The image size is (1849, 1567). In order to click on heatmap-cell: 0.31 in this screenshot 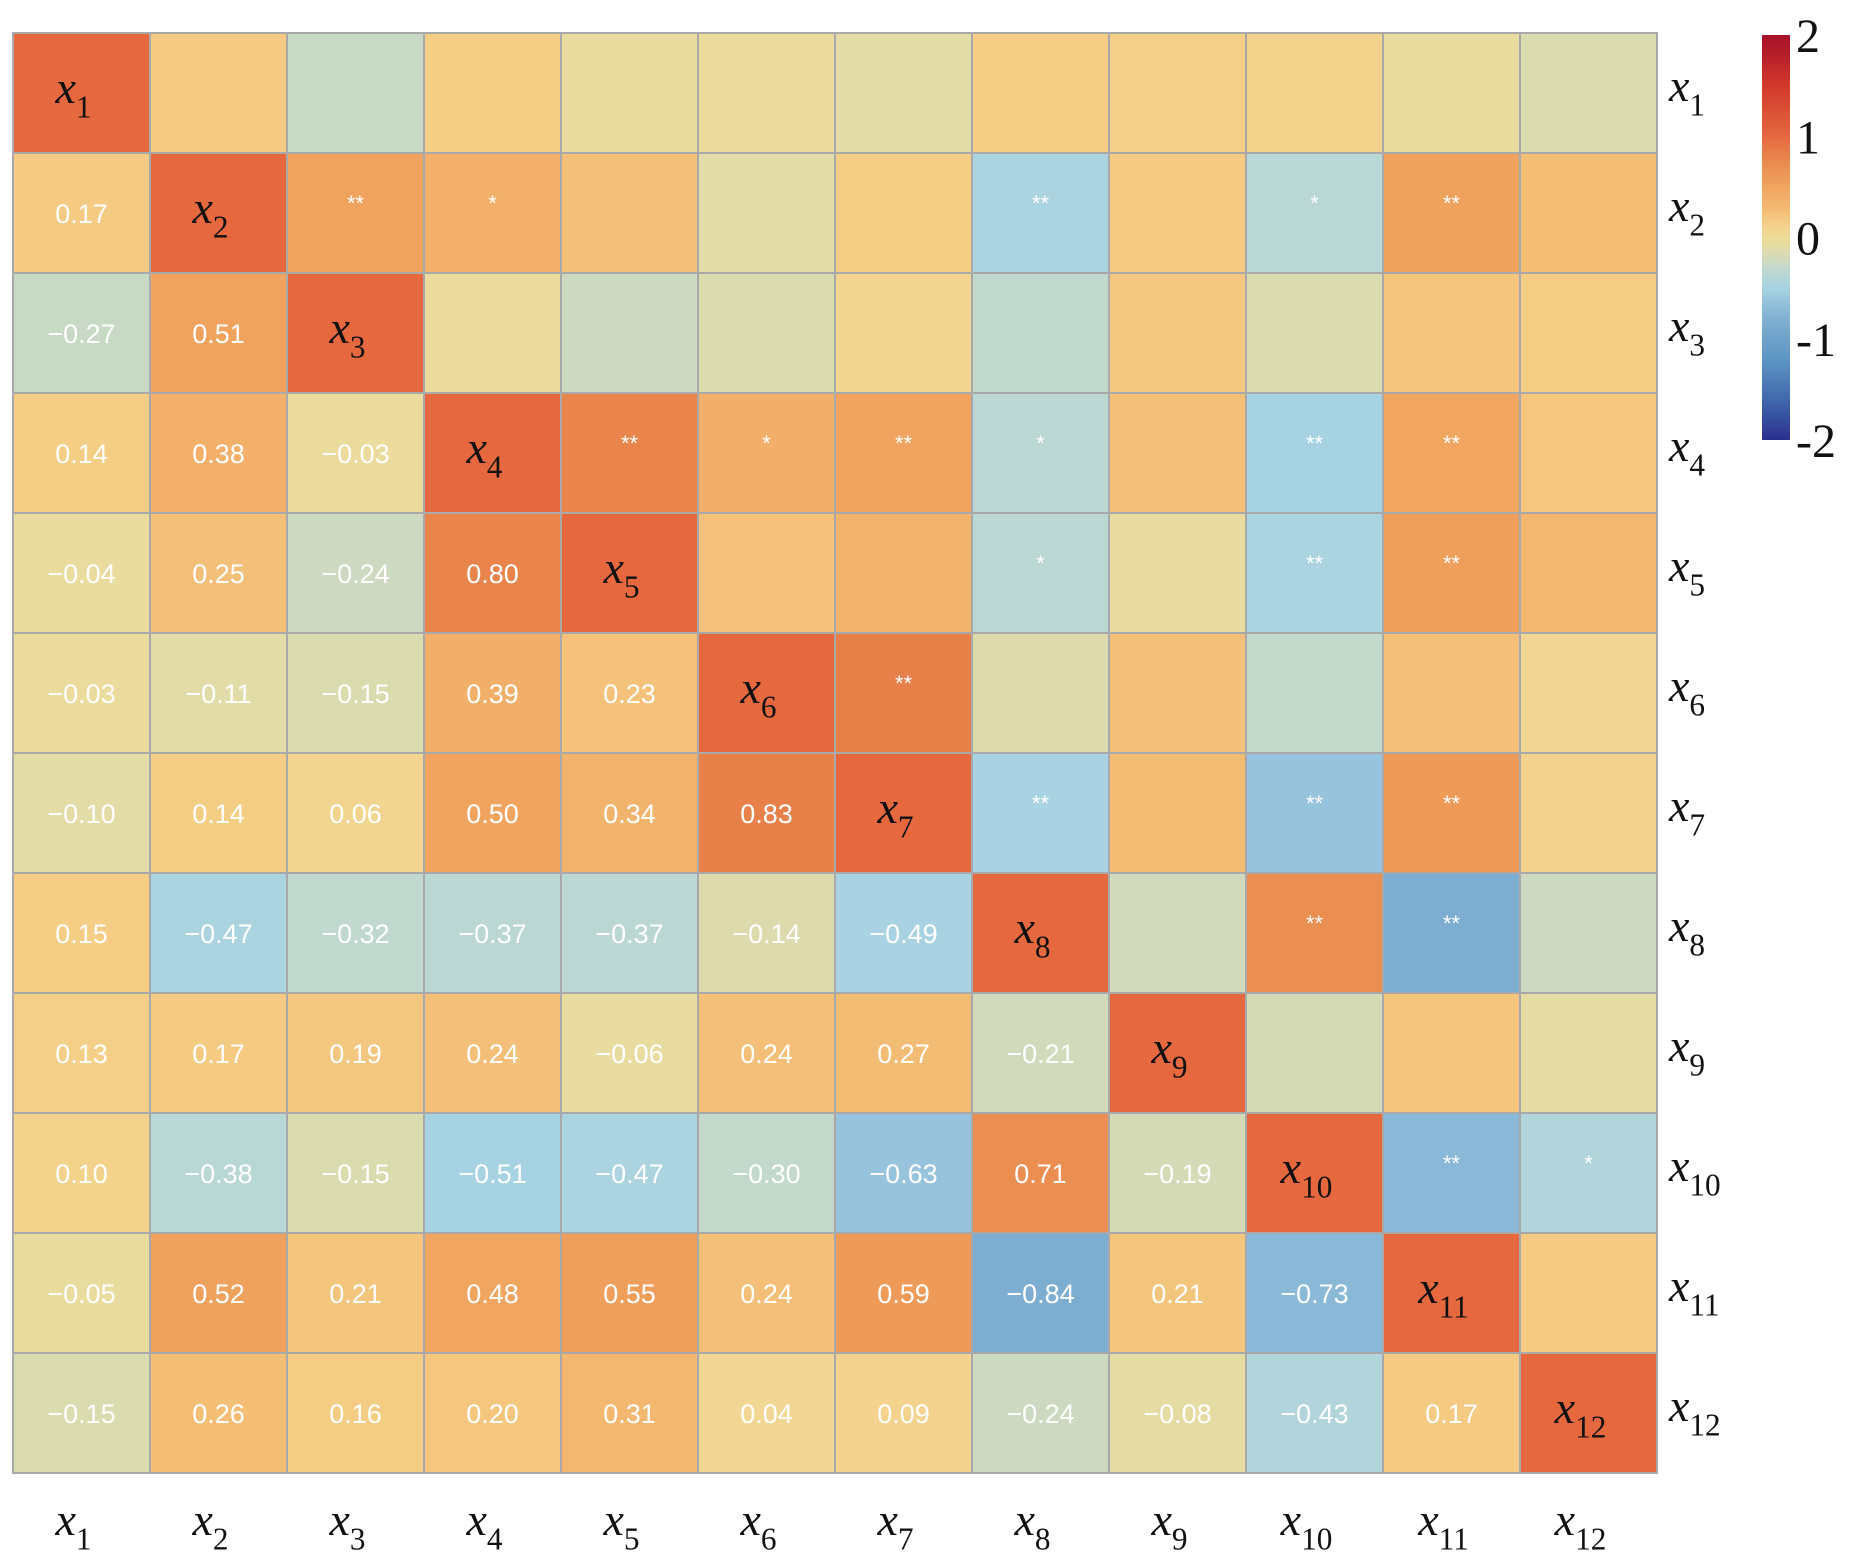, I will do `click(629, 1413)`.